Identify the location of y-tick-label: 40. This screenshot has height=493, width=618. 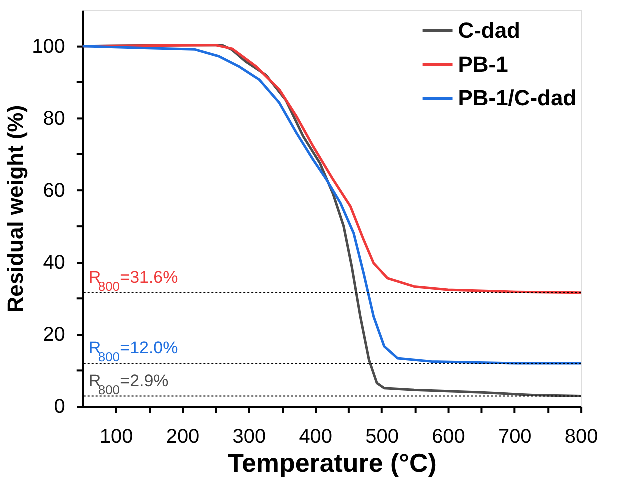
(54, 263).